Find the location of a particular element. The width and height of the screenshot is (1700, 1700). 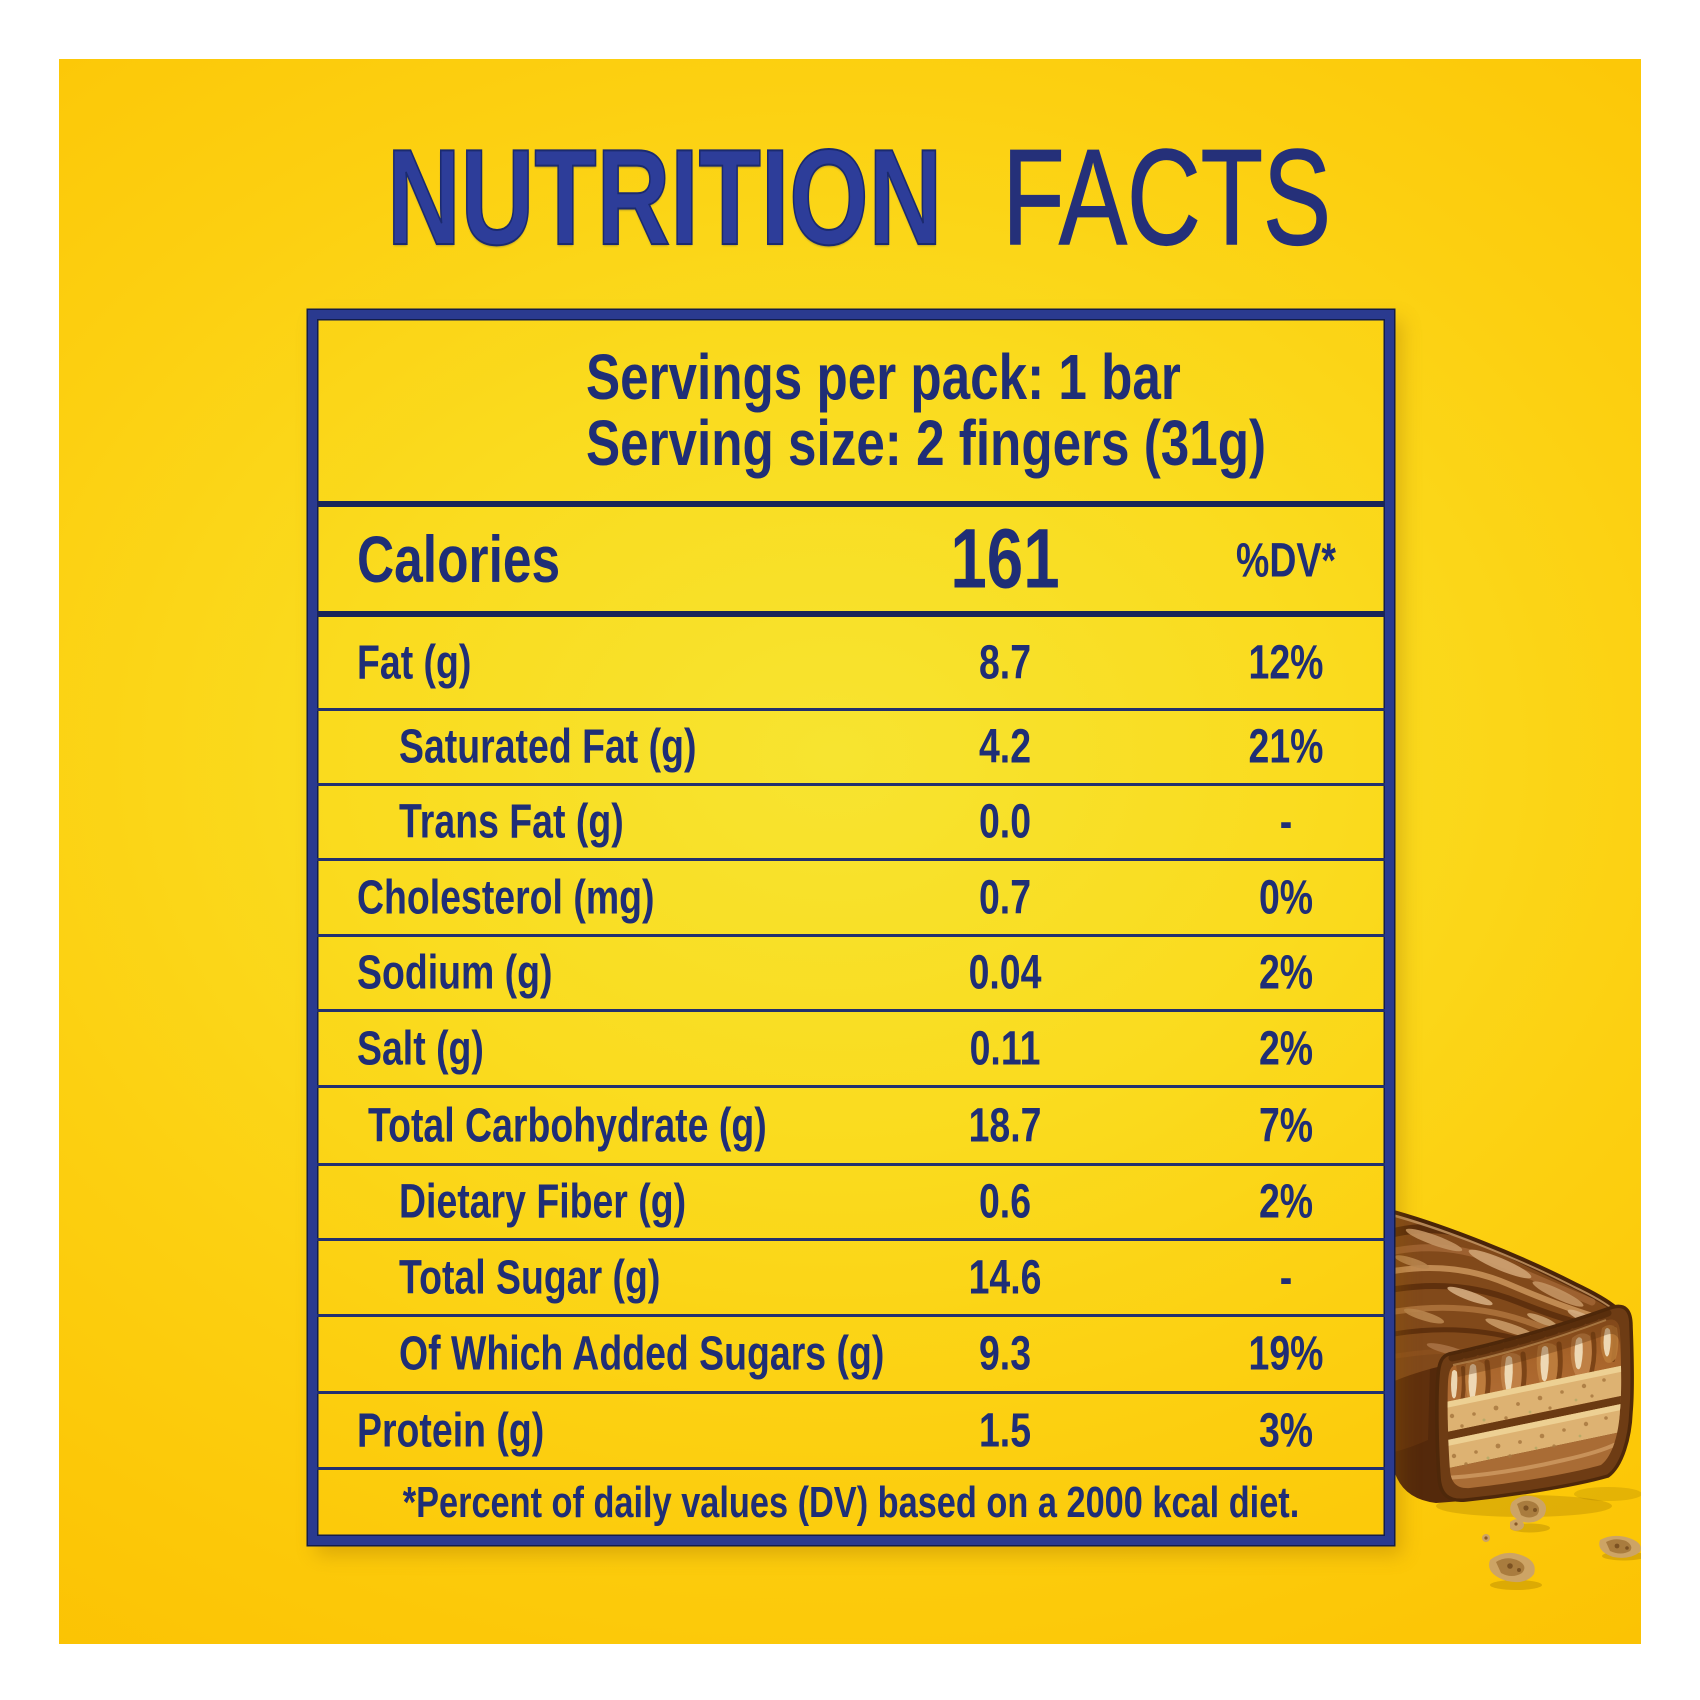

row-value: 0.11 is located at coordinates (1005, 1048).